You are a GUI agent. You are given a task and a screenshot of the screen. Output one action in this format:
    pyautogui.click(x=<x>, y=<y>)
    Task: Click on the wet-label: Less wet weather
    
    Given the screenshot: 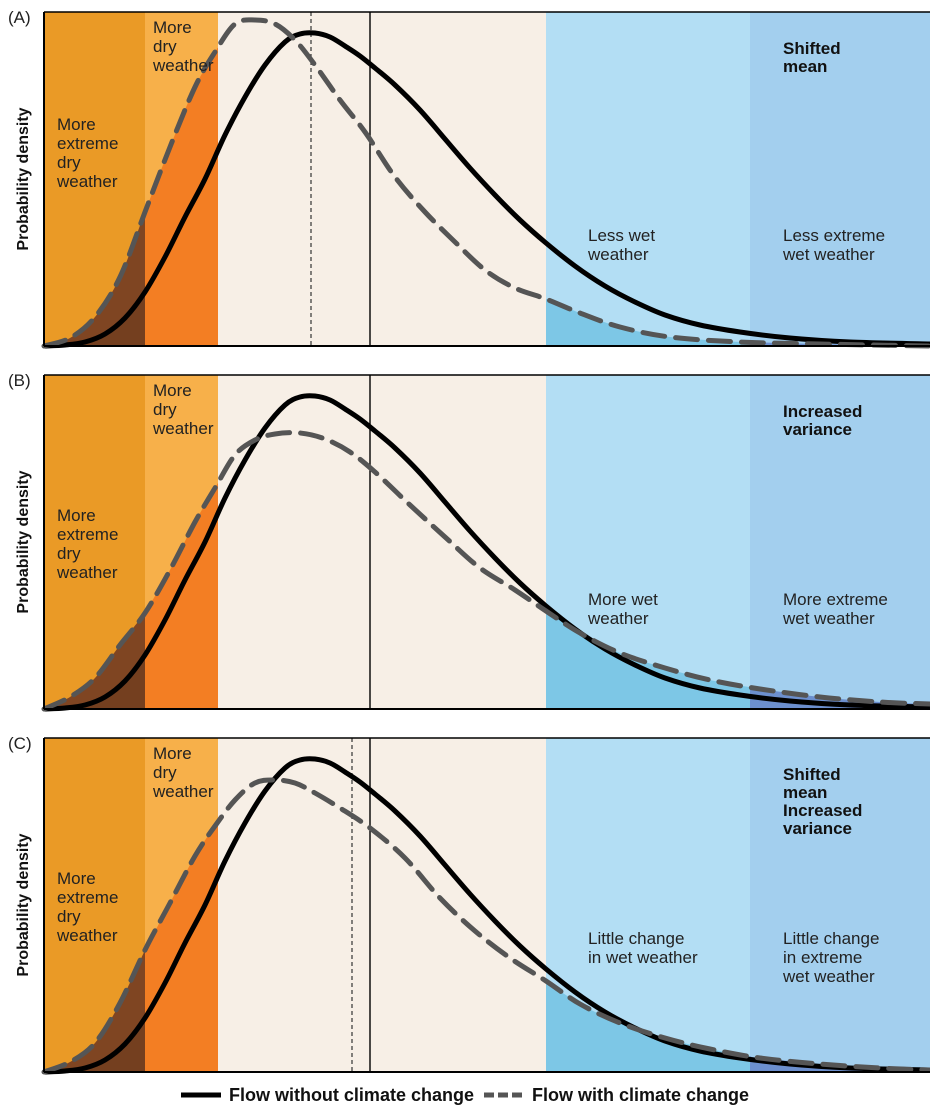 What is the action you would take?
    pyautogui.click(x=621, y=245)
    